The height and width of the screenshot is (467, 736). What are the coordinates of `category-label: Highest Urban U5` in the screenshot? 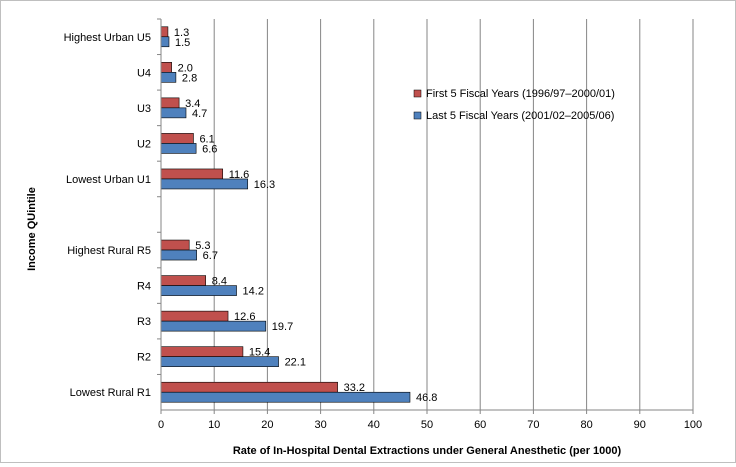 It's located at (107, 38).